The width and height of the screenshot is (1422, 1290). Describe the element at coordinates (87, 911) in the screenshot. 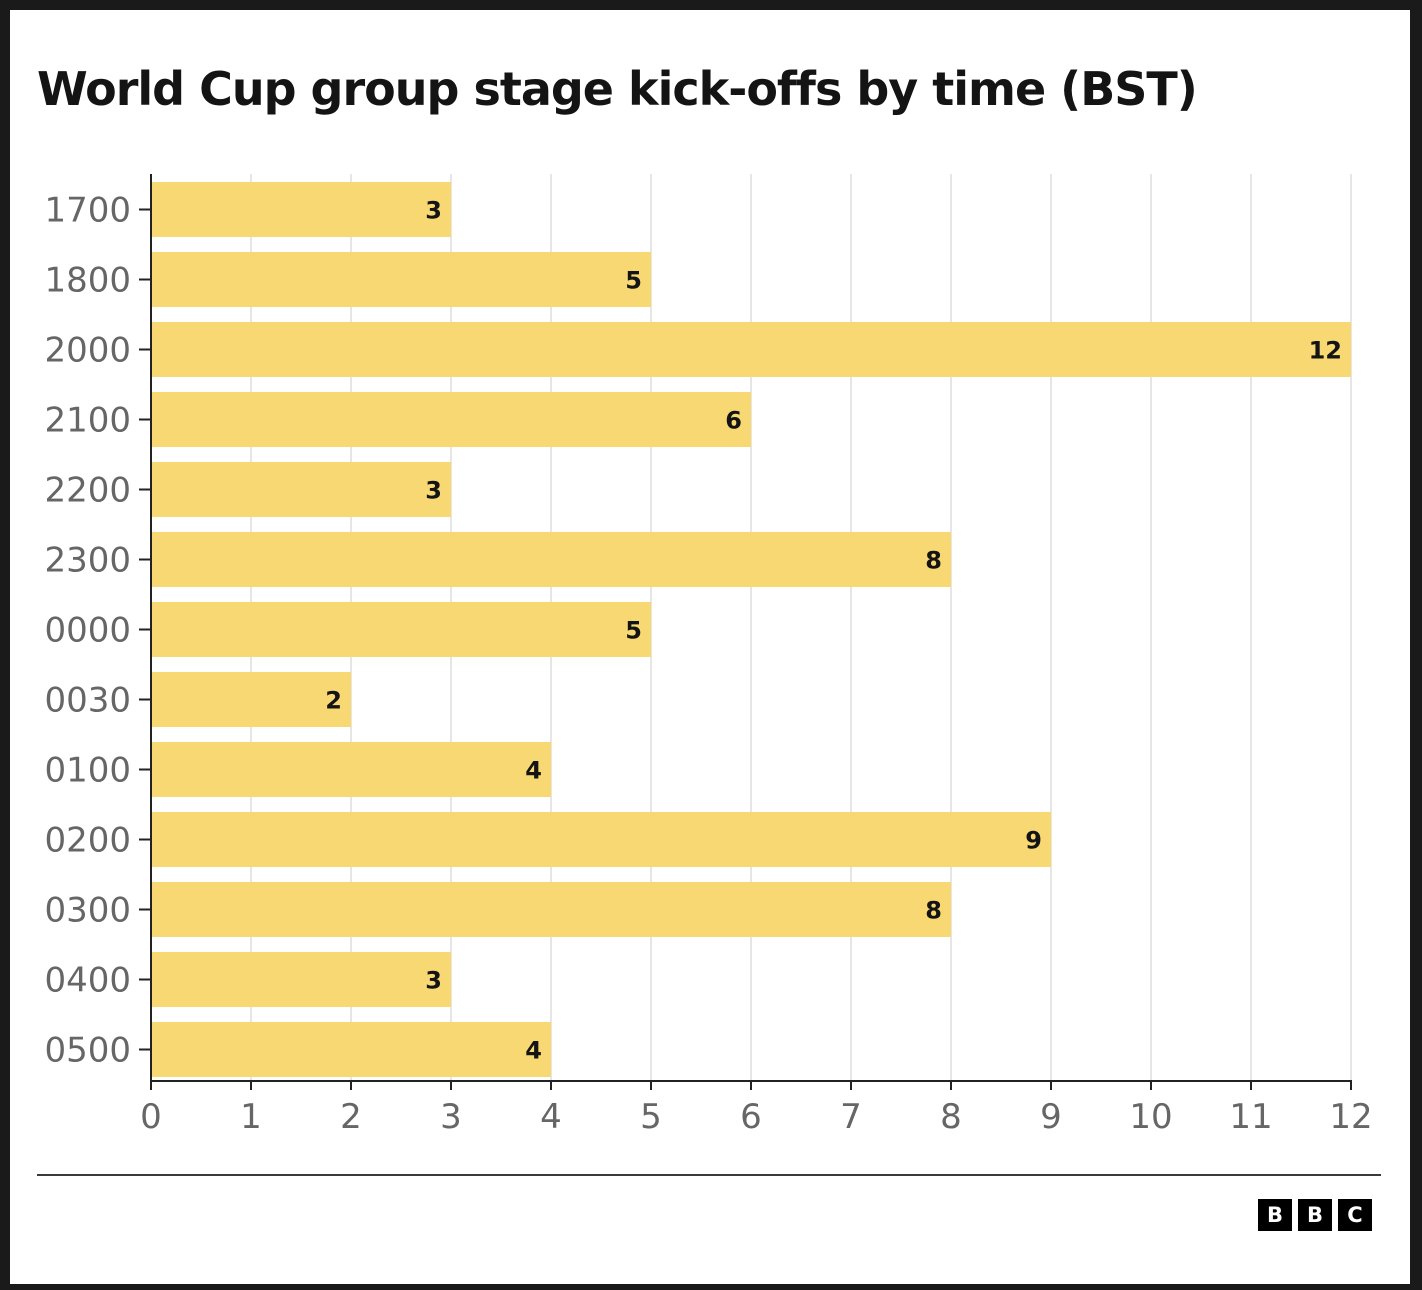

I see `y-tick-label: 0300` at that location.